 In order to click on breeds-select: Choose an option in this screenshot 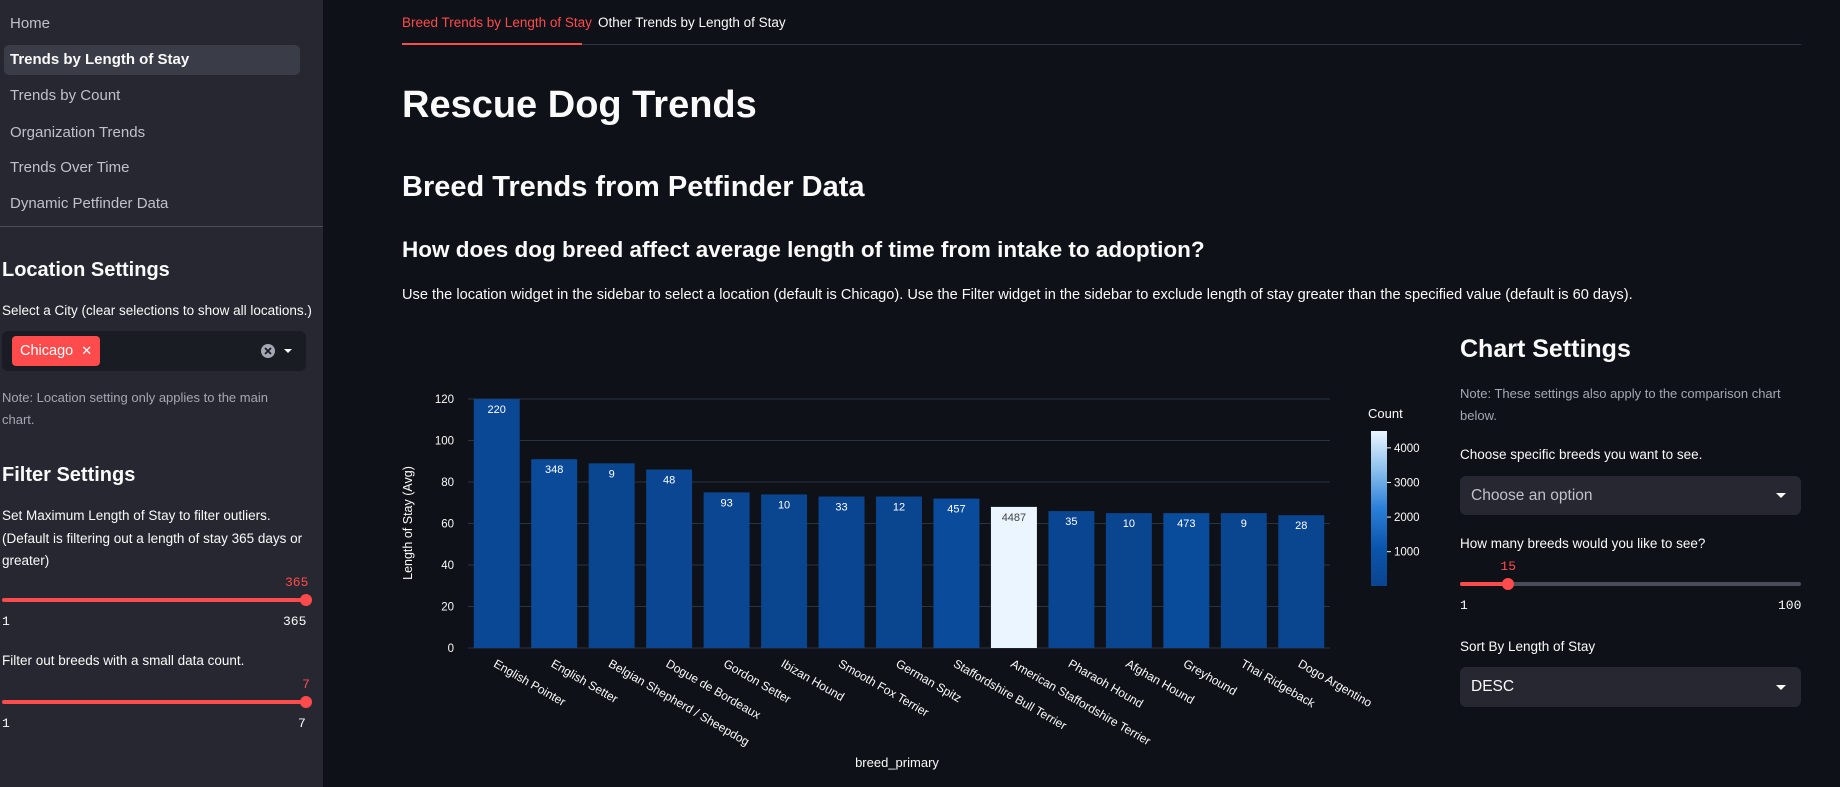, I will do `click(1630, 495)`.